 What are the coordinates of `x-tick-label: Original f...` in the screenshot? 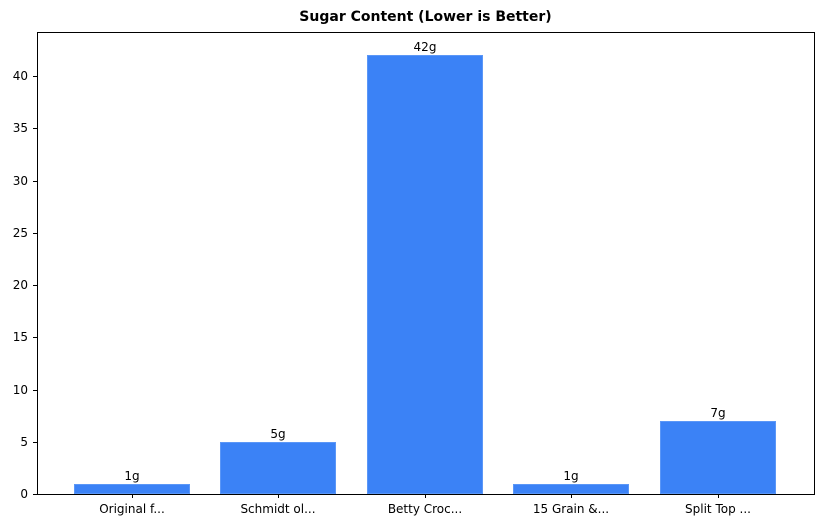 It's located at (132, 509).